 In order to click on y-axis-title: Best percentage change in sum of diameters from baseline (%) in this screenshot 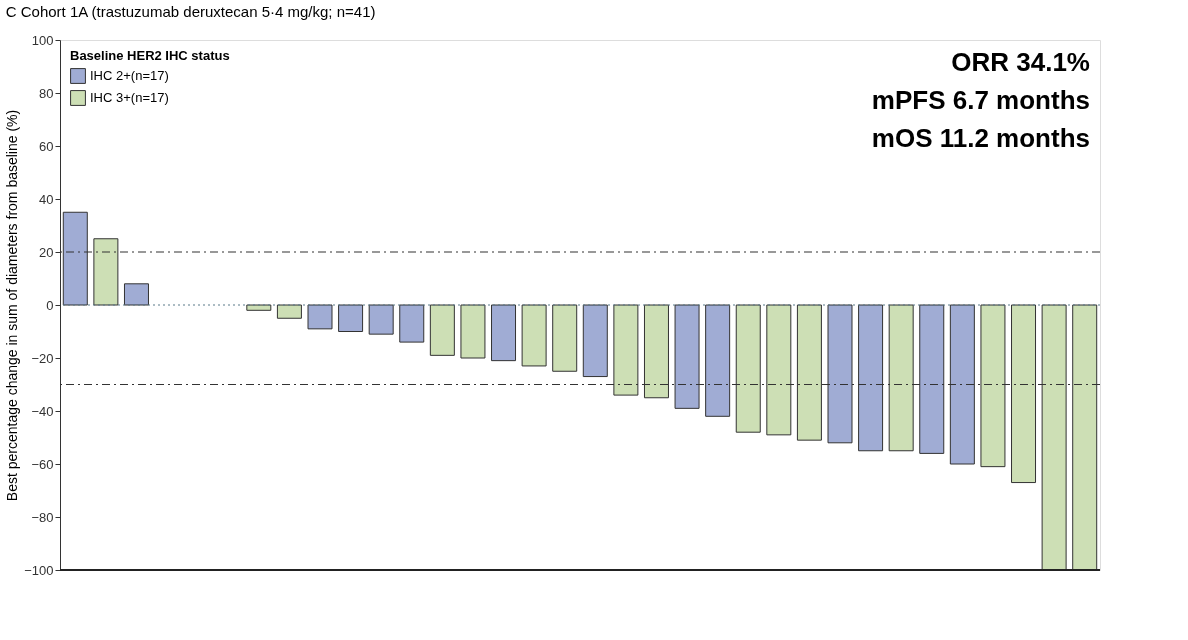, I will do `click(12, 305)`.